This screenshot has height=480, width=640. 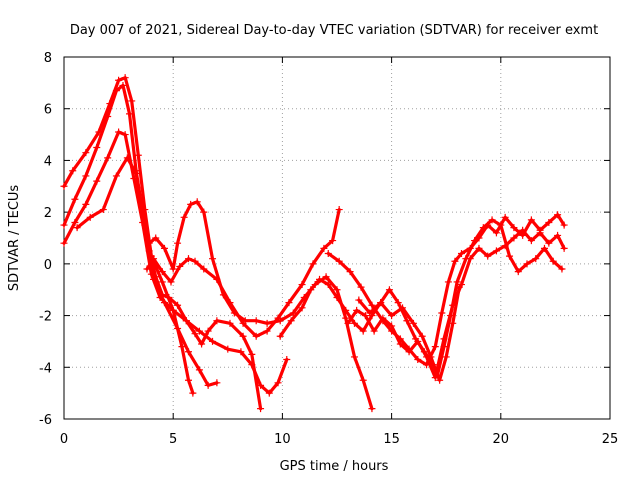 I want to click on x-tick-label: 10, so click(x=282, y=439).